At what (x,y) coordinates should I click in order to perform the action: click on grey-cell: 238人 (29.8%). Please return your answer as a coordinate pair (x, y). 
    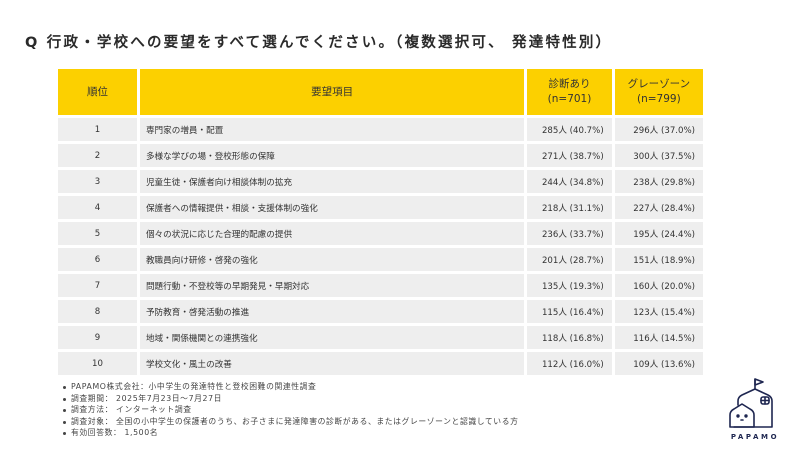
    Looking at the image, I should click on (658, 181).